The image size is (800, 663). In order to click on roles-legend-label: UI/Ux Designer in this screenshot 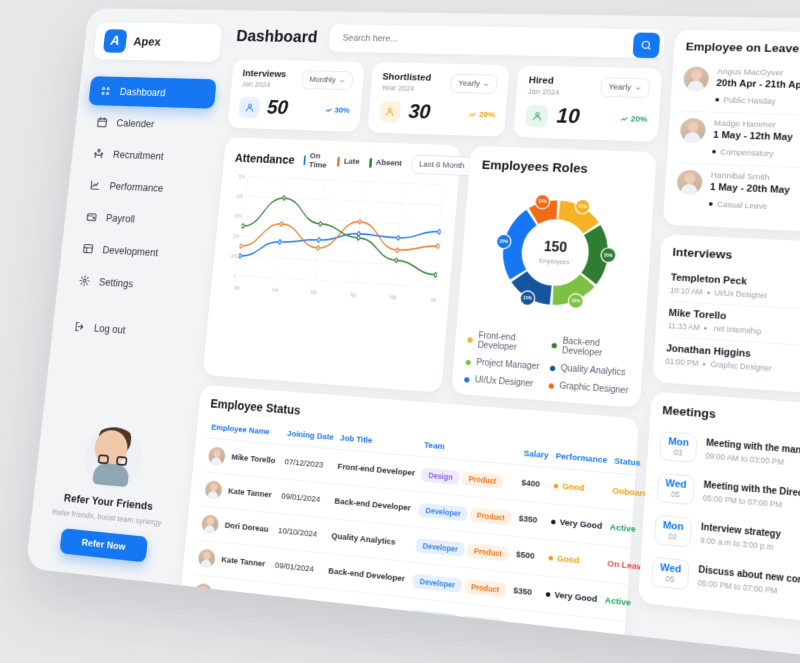, I will do `click(504, 382)`.